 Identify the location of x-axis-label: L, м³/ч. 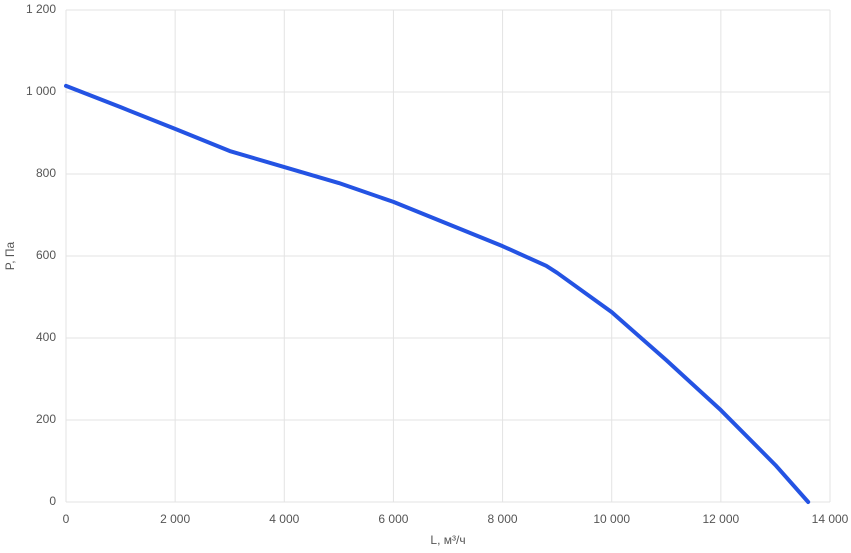
(447, 540).